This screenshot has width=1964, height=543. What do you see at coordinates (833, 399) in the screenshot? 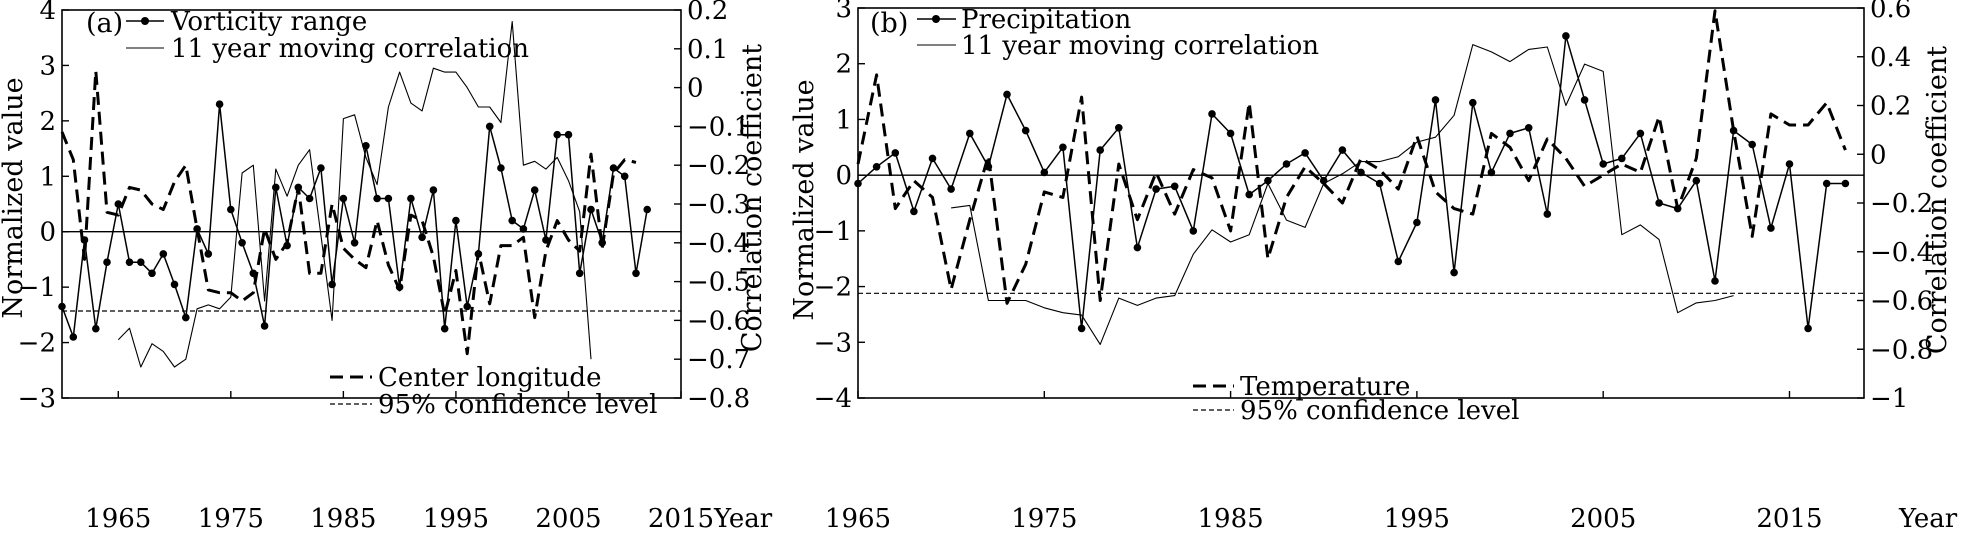
I see `panel-b-y-tick-label: −4` at bounding box center [833, 399].